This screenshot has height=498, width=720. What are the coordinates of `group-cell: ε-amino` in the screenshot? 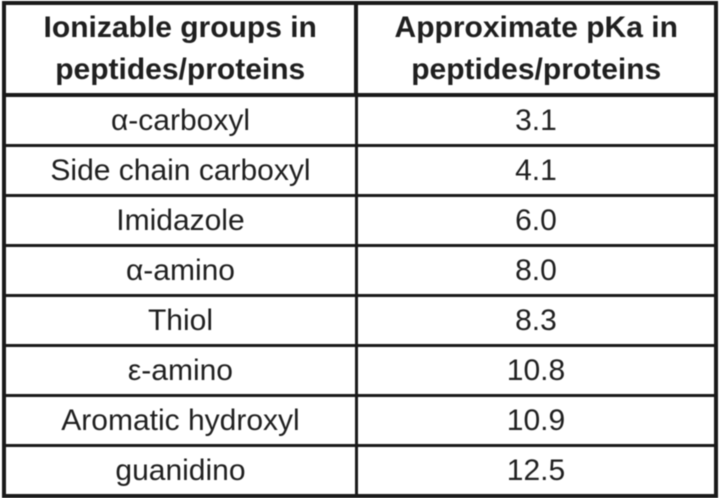 It's located at (179, 370).